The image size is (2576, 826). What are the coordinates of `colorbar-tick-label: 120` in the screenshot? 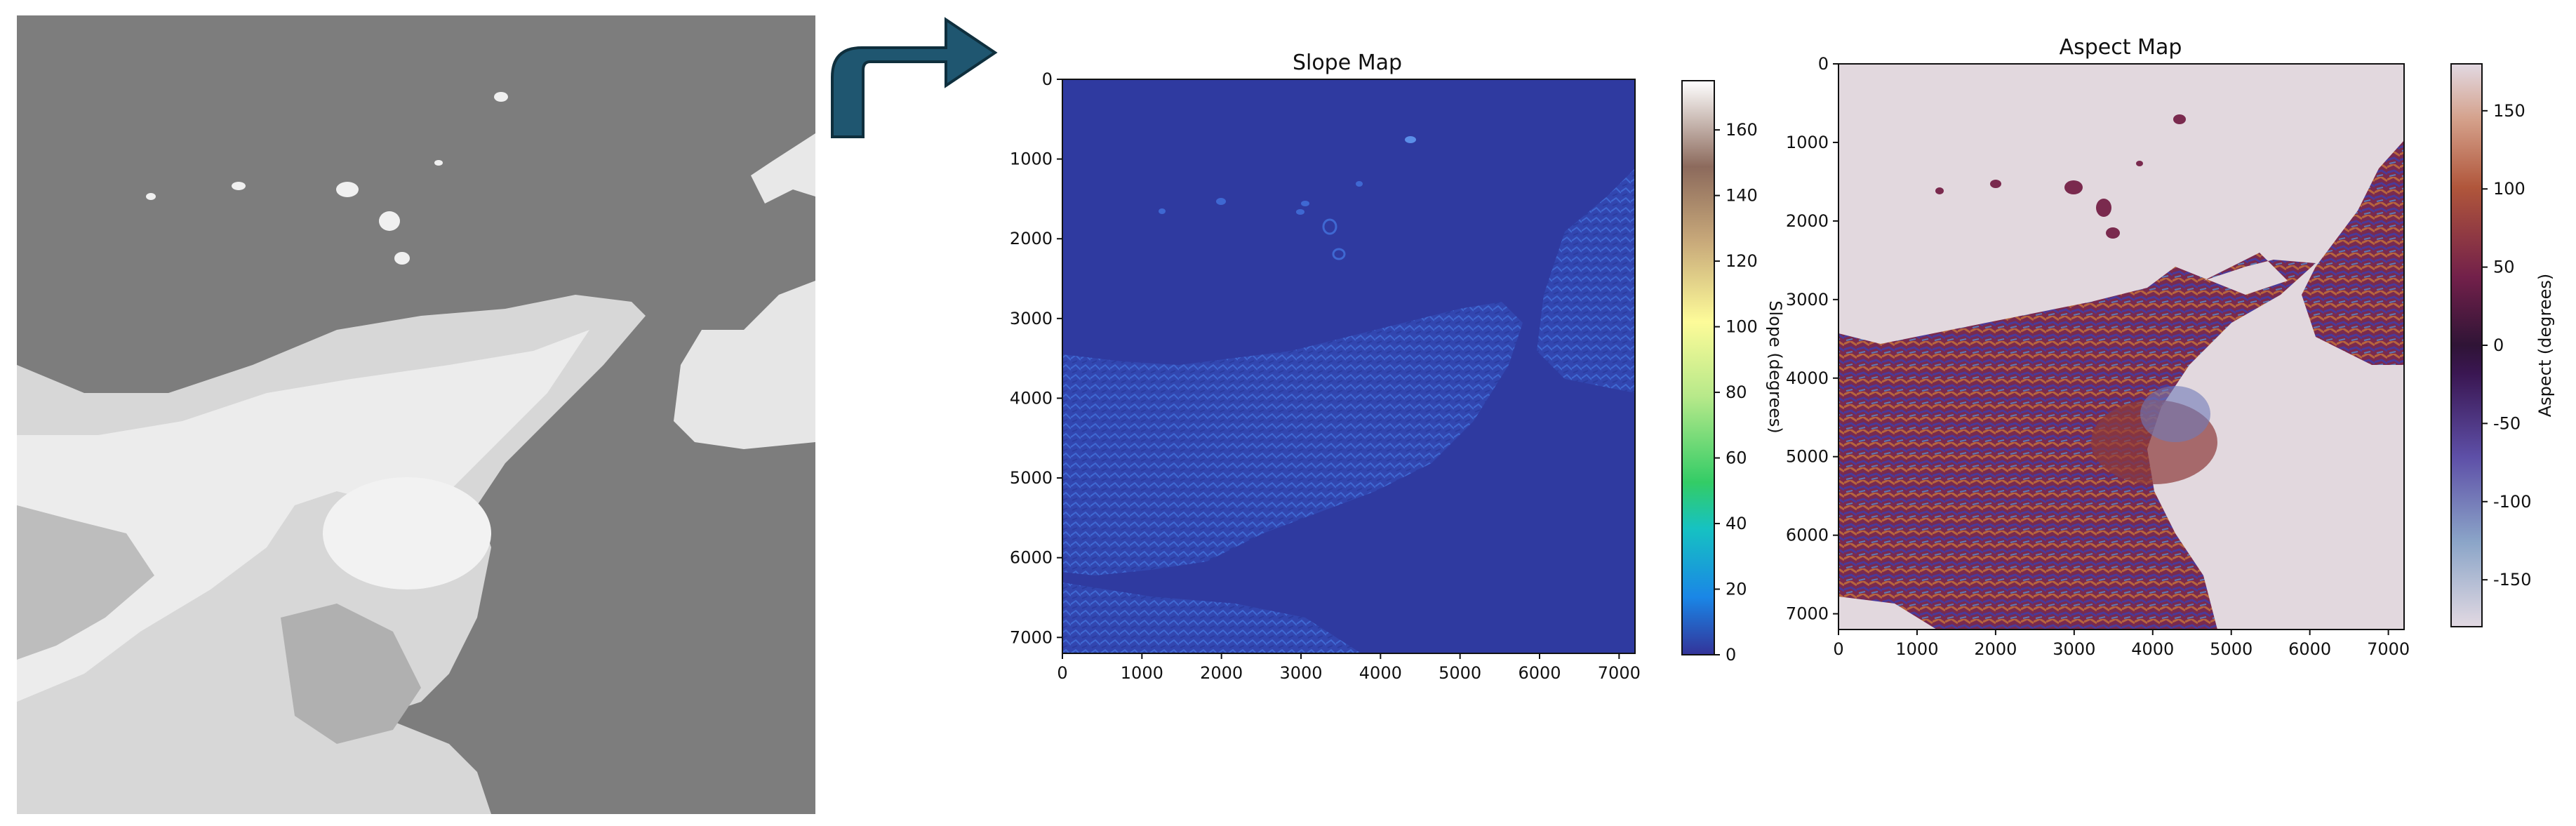 It's located at (1742, 261).